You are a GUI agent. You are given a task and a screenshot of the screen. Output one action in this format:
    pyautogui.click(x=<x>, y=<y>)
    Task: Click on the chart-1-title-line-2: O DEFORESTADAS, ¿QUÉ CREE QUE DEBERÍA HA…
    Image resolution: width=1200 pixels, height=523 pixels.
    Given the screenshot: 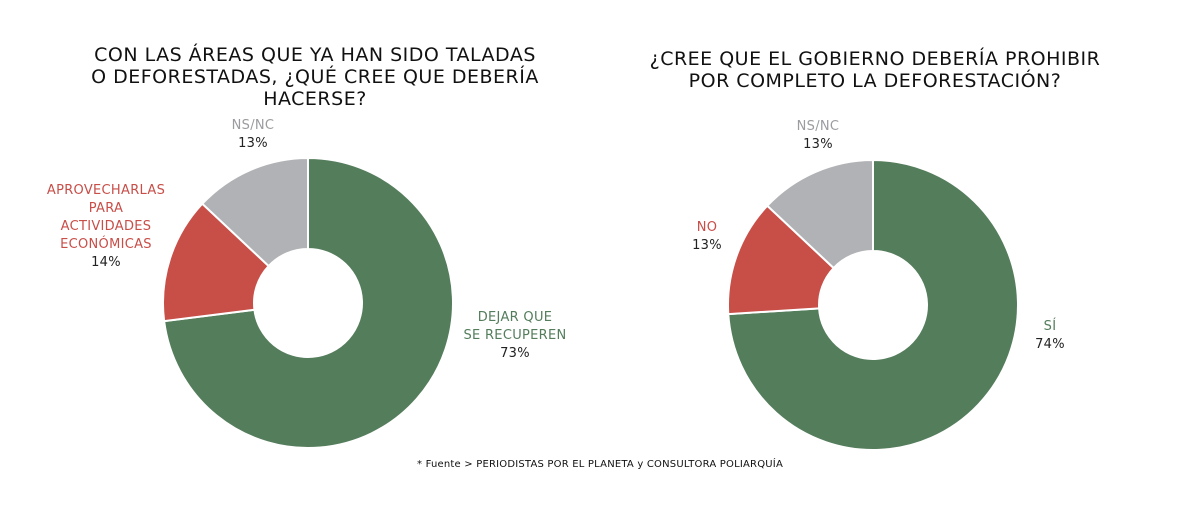 What is the action you would take?
    pyautogui.click(x=315, y=88)
    